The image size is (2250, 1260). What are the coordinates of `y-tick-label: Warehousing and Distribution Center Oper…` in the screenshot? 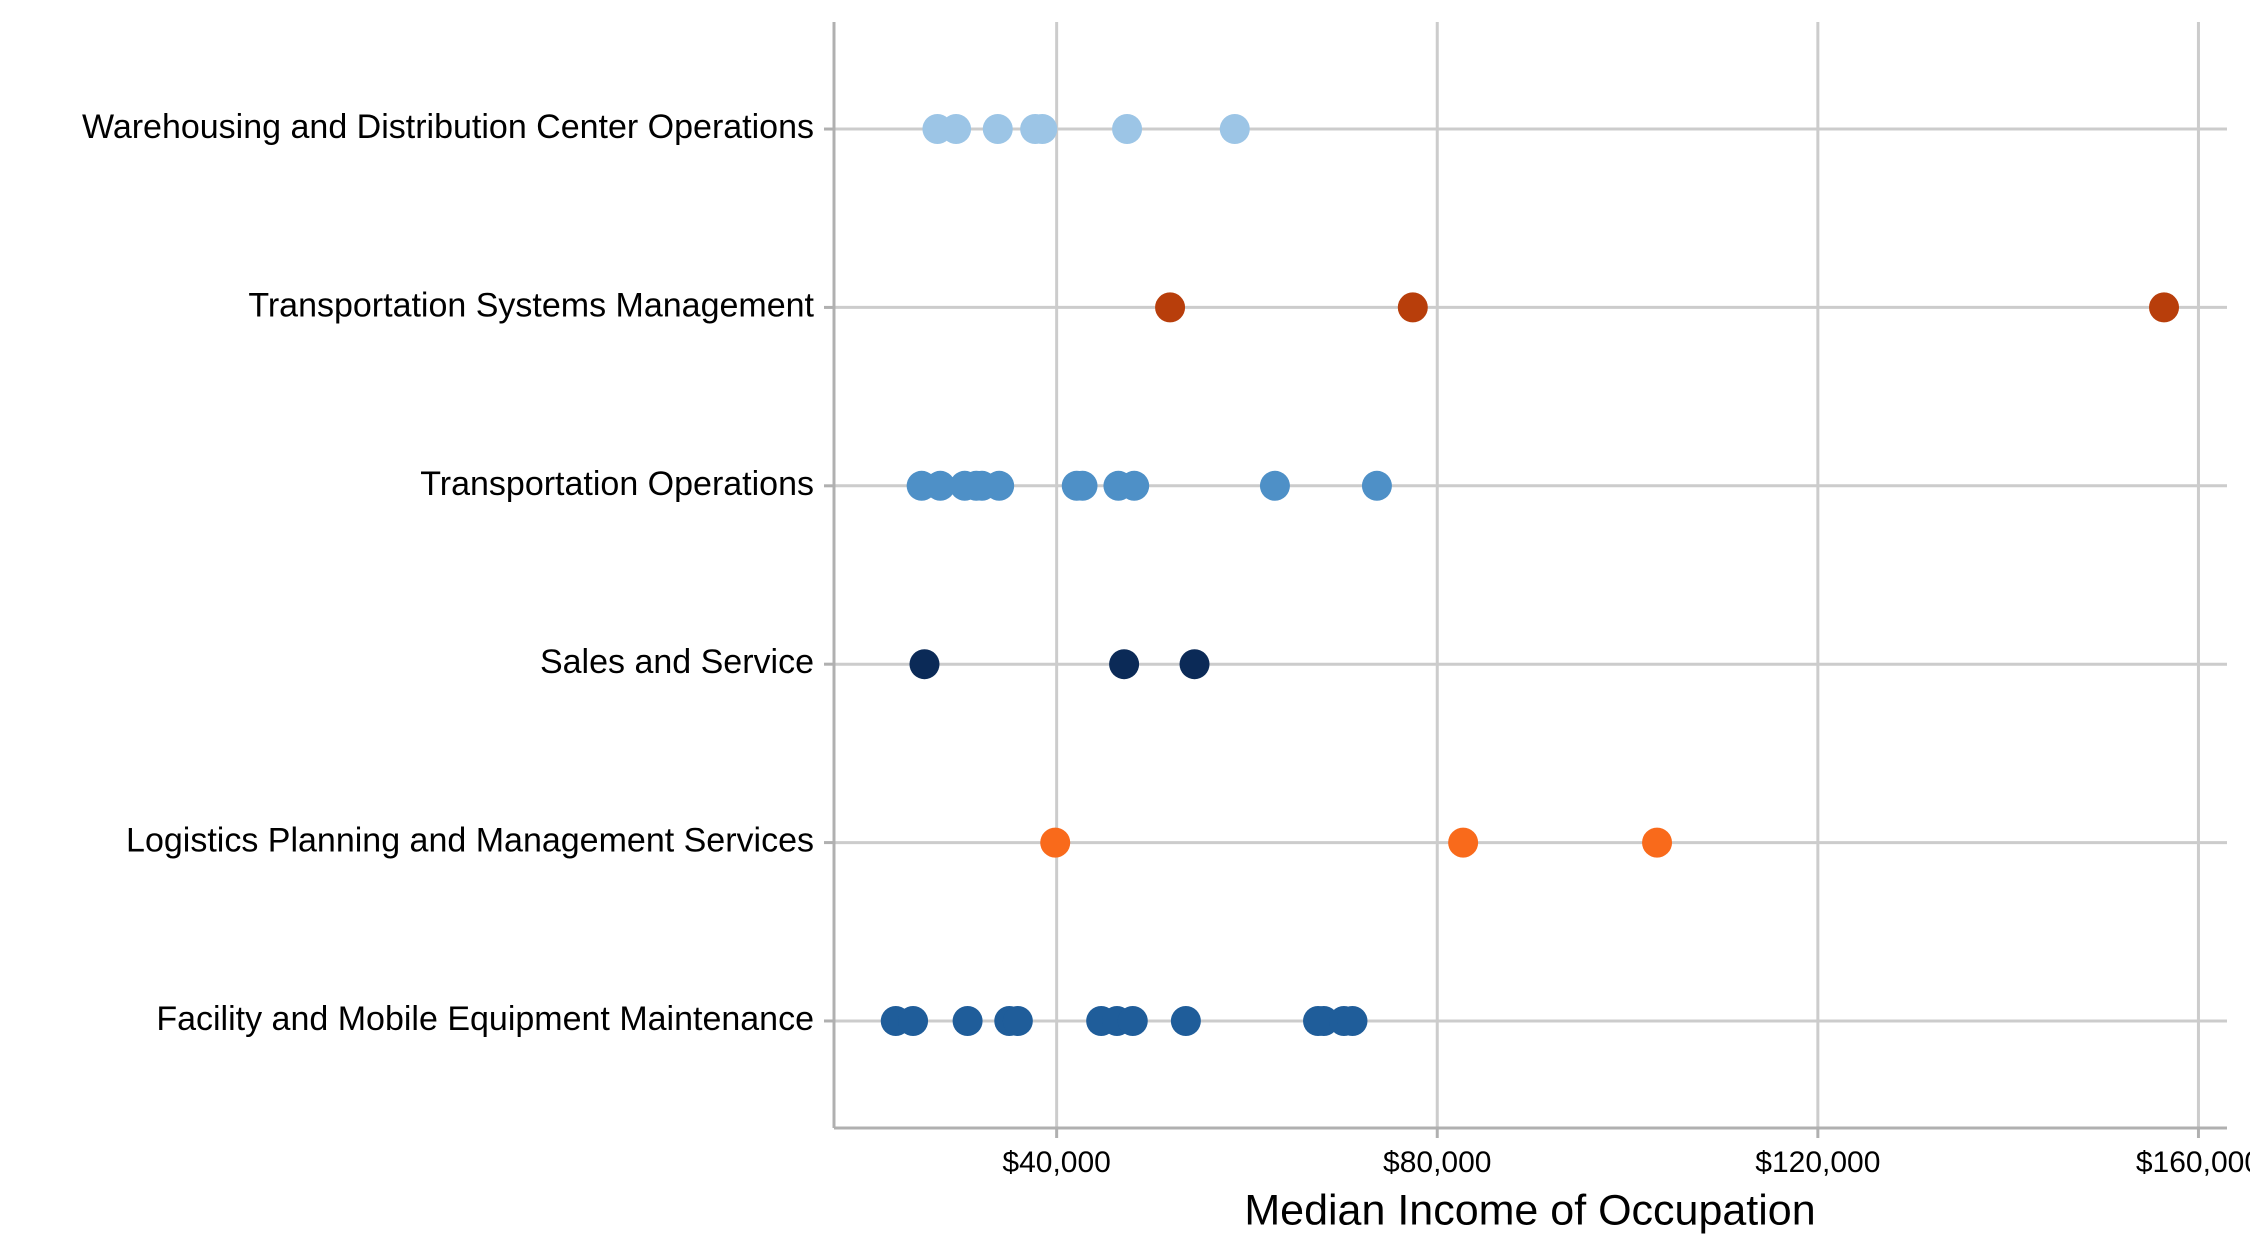 It's located at (448, 127).